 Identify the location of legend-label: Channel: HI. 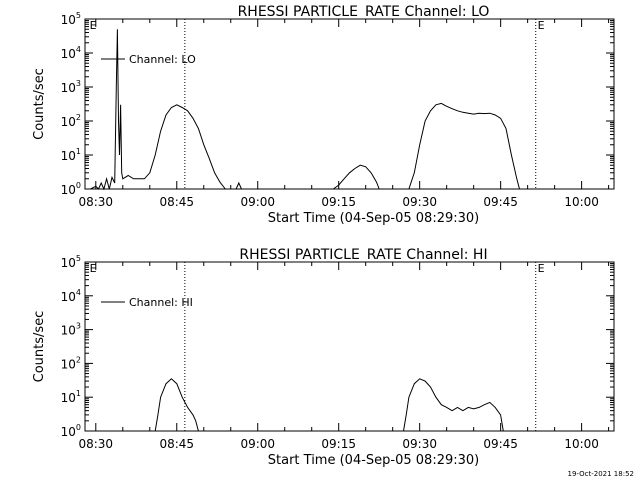
(161, 302).